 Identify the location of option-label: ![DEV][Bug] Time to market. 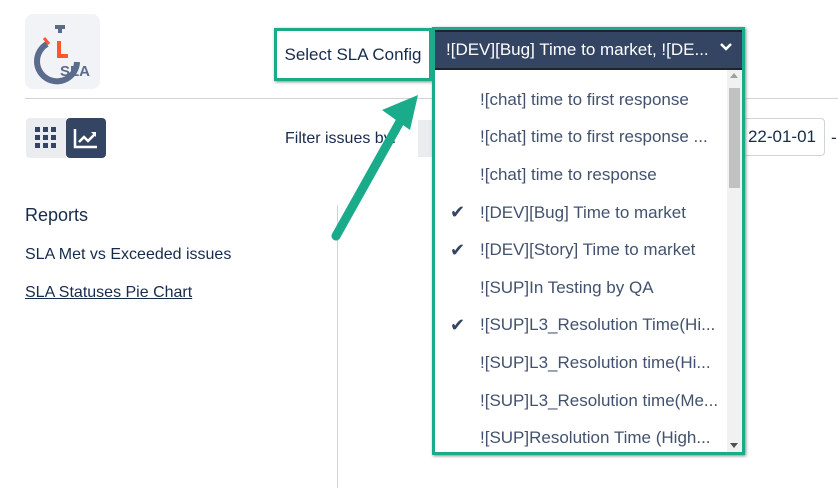
(583, 212).